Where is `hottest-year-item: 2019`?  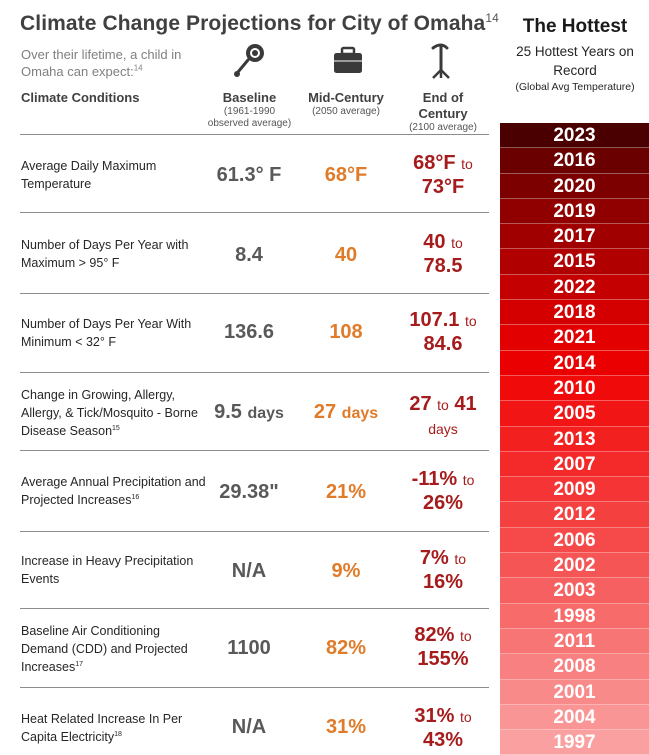 hottest-year-item: 2019 is located at coordinates (574, 211).